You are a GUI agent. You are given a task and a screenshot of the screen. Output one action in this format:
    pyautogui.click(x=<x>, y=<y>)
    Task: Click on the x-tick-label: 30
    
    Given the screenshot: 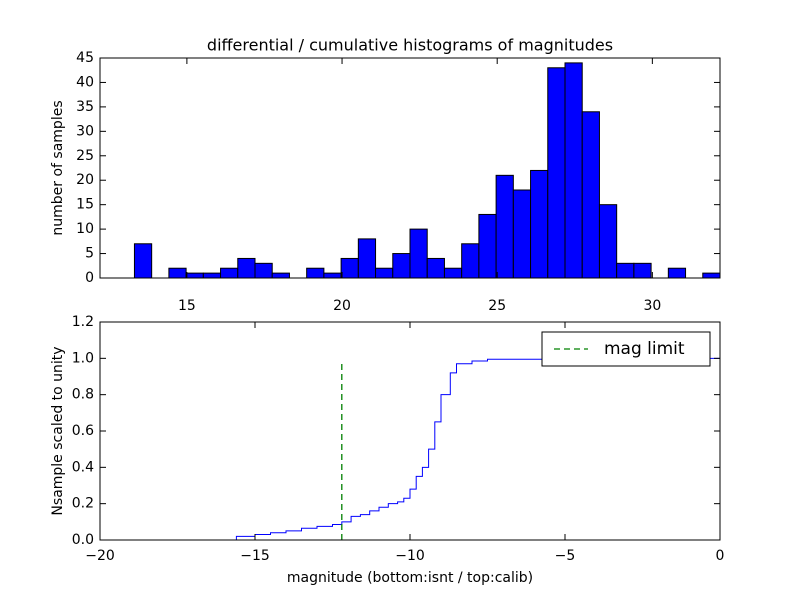 What is the action you would take?
    pyautogui.click(x=652, y=306)
    